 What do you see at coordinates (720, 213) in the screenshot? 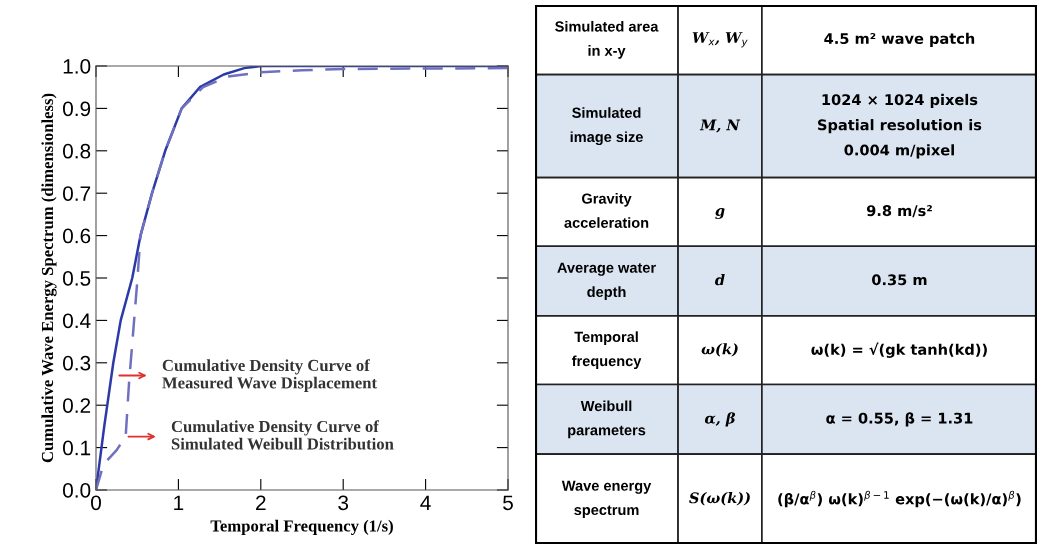
I see `text: g` at bounding box center [720, 213].